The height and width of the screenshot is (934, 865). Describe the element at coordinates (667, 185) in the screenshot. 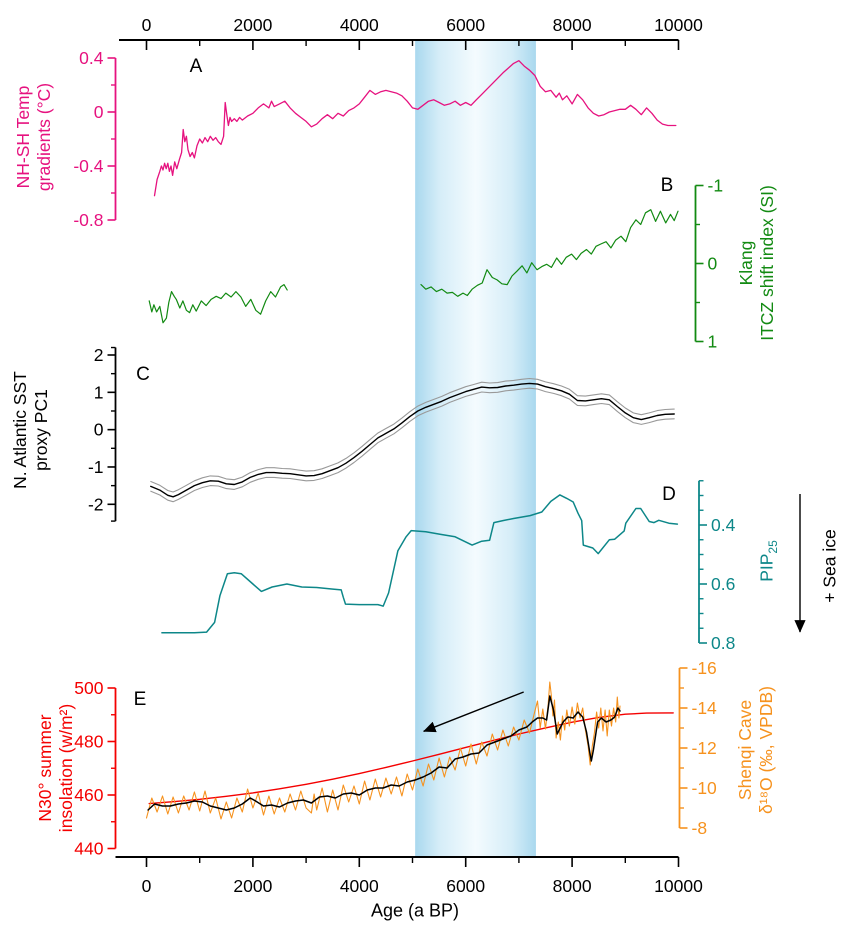

I see `panel-b-label: B` at that location.